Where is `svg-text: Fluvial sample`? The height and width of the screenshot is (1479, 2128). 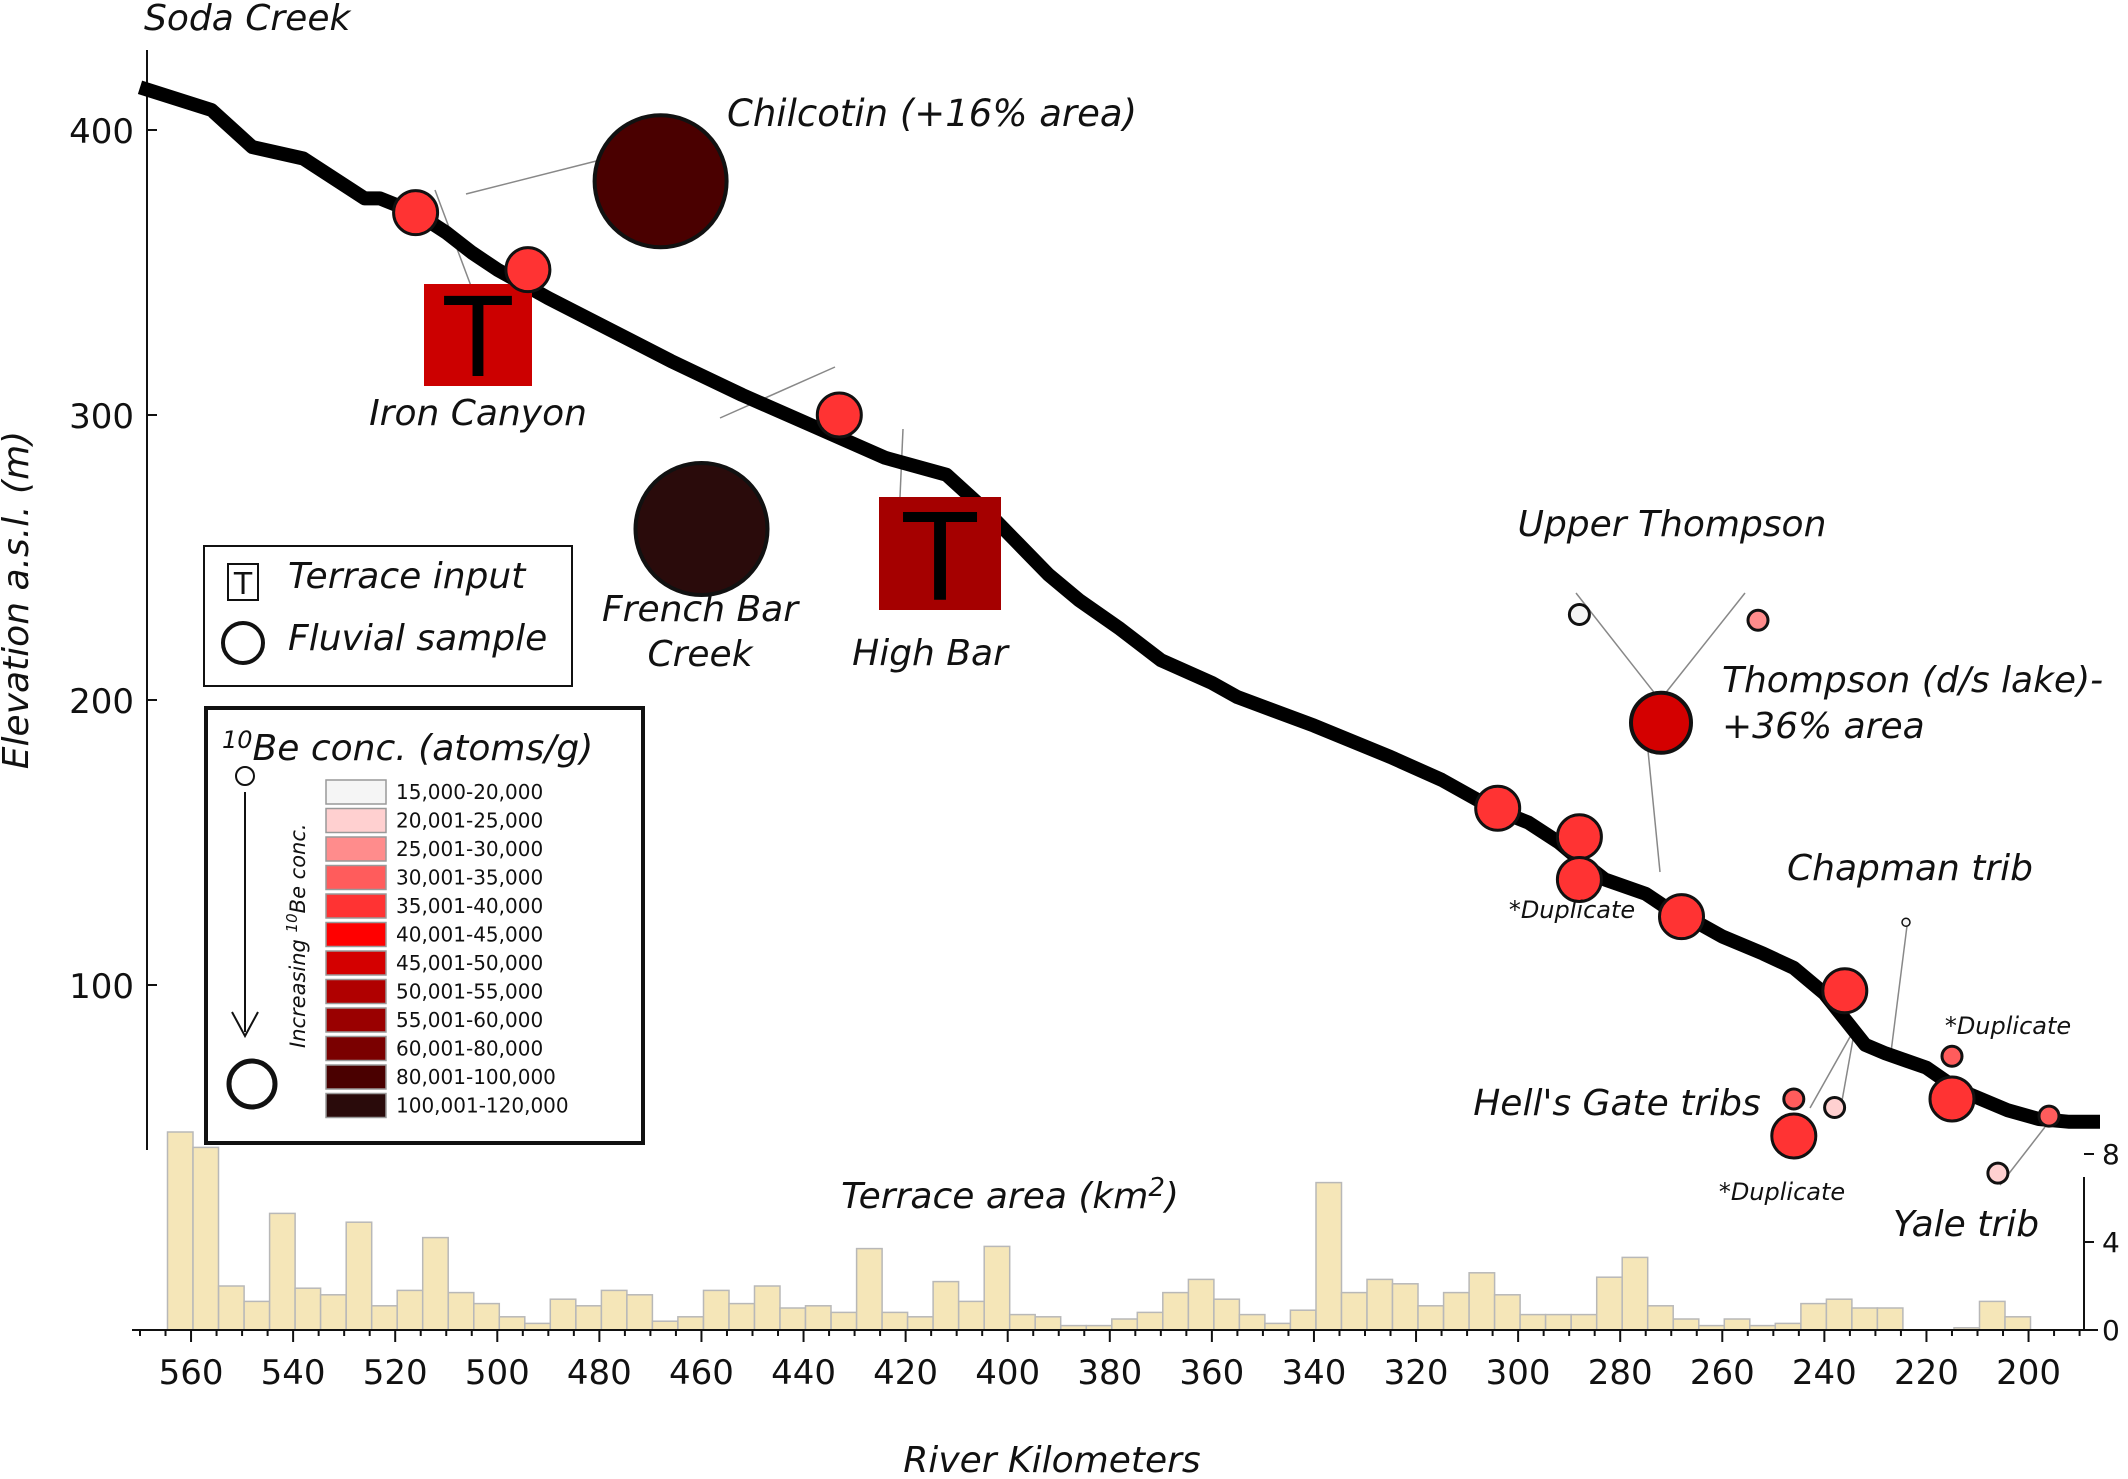 svg-text: Fluvial sample is located at coordinates (417, 638).